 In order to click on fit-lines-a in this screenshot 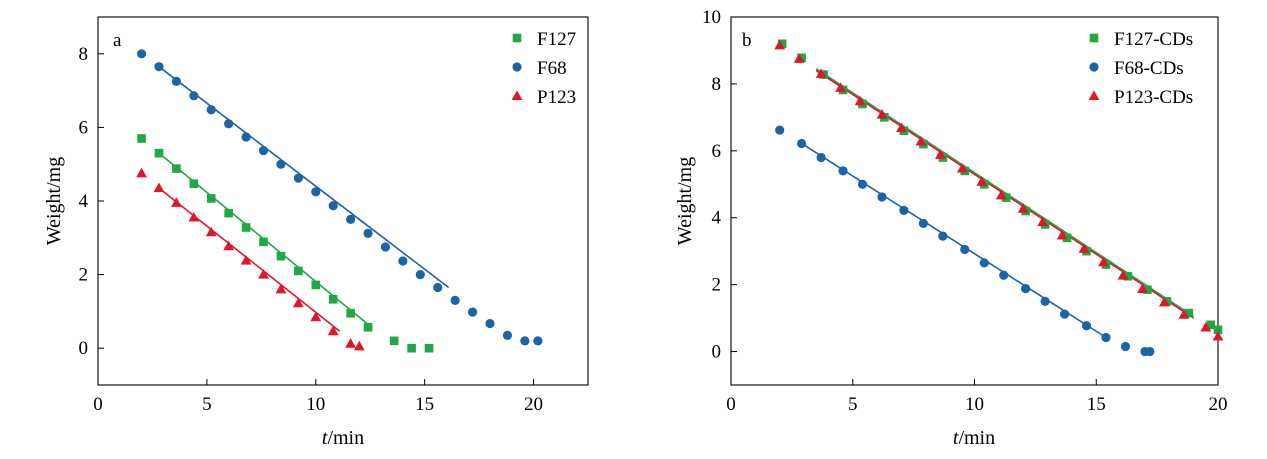, I will do `click(304, 199)`.